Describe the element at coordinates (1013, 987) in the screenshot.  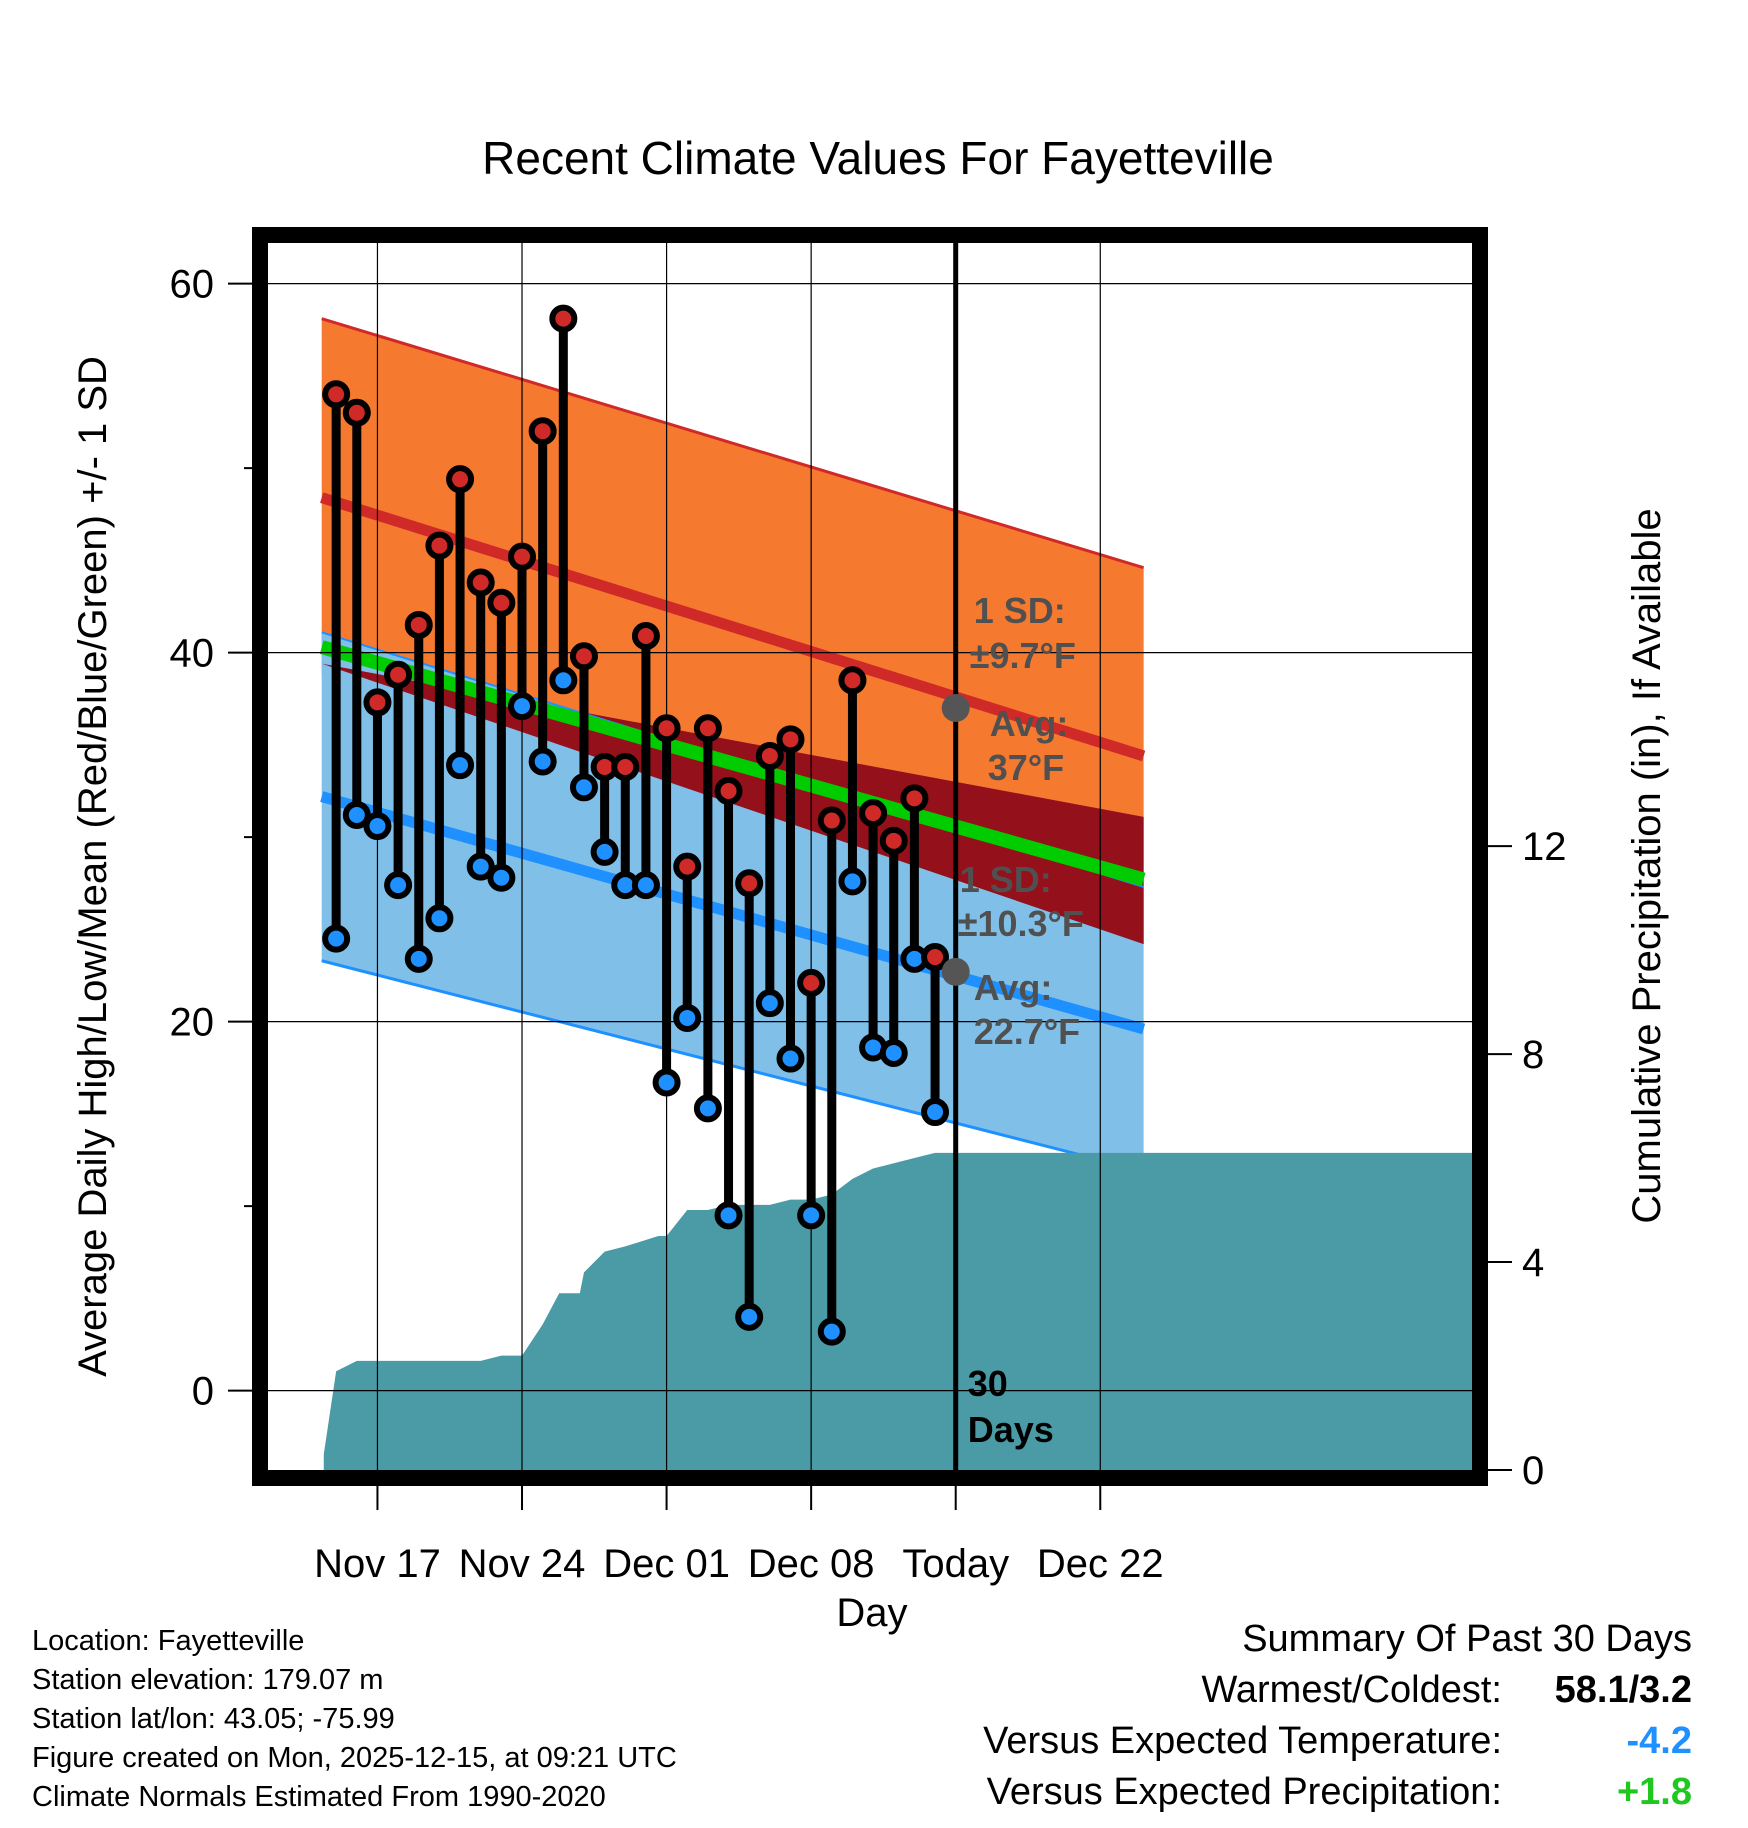
I see `low-avg-label: Avg:` at that location.